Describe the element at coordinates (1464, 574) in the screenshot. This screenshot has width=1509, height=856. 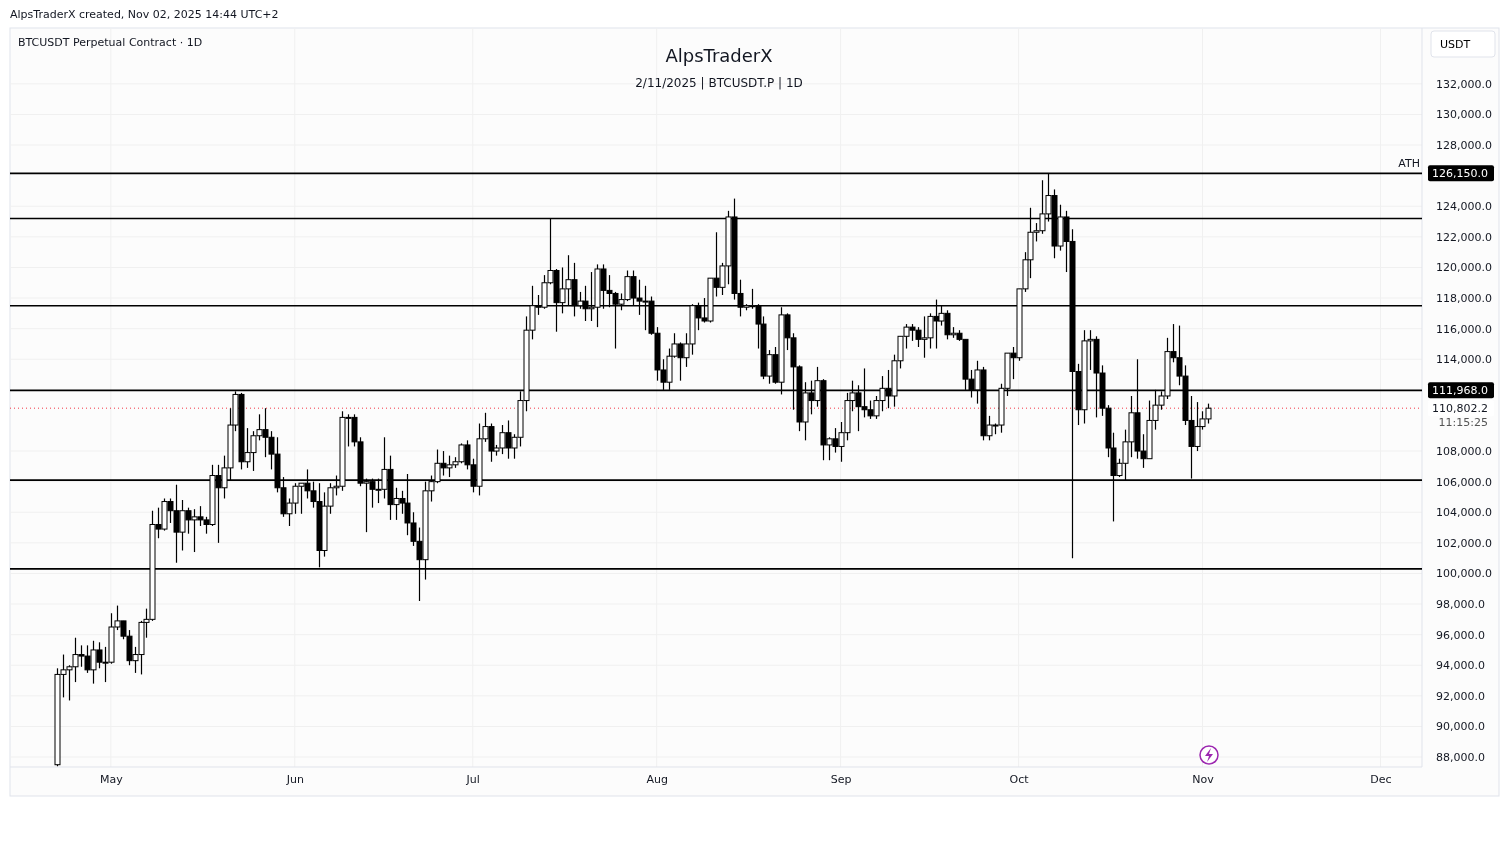
I see `y-tick-label: 100,000.0` at that location.